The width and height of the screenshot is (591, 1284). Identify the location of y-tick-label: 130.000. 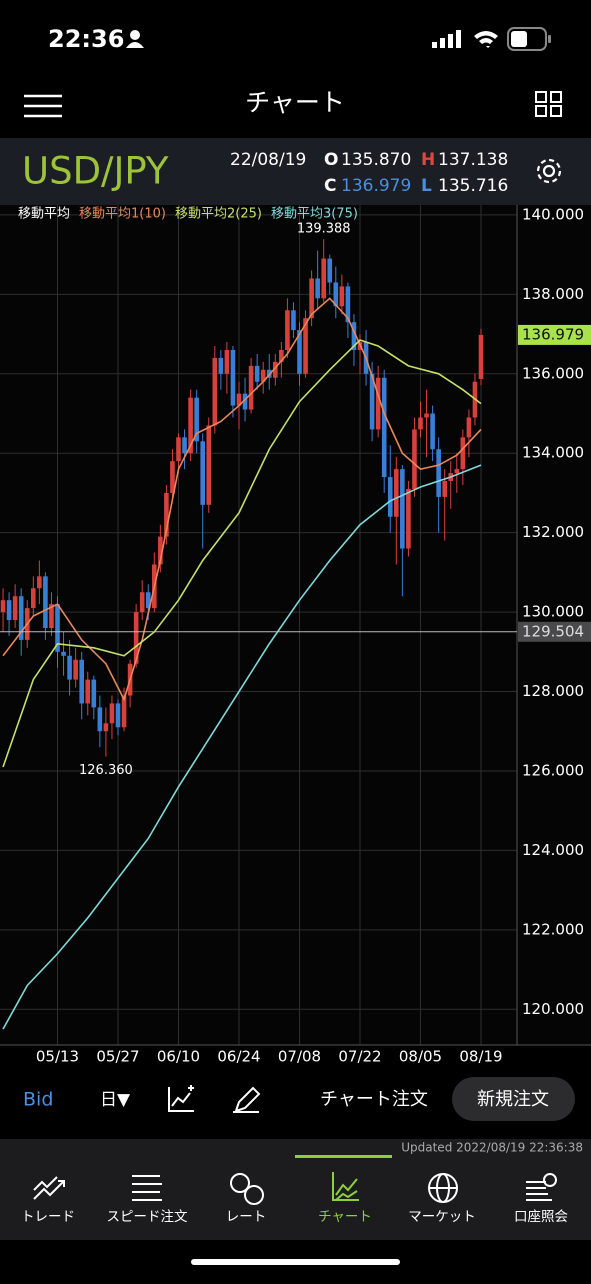
(553, 612).